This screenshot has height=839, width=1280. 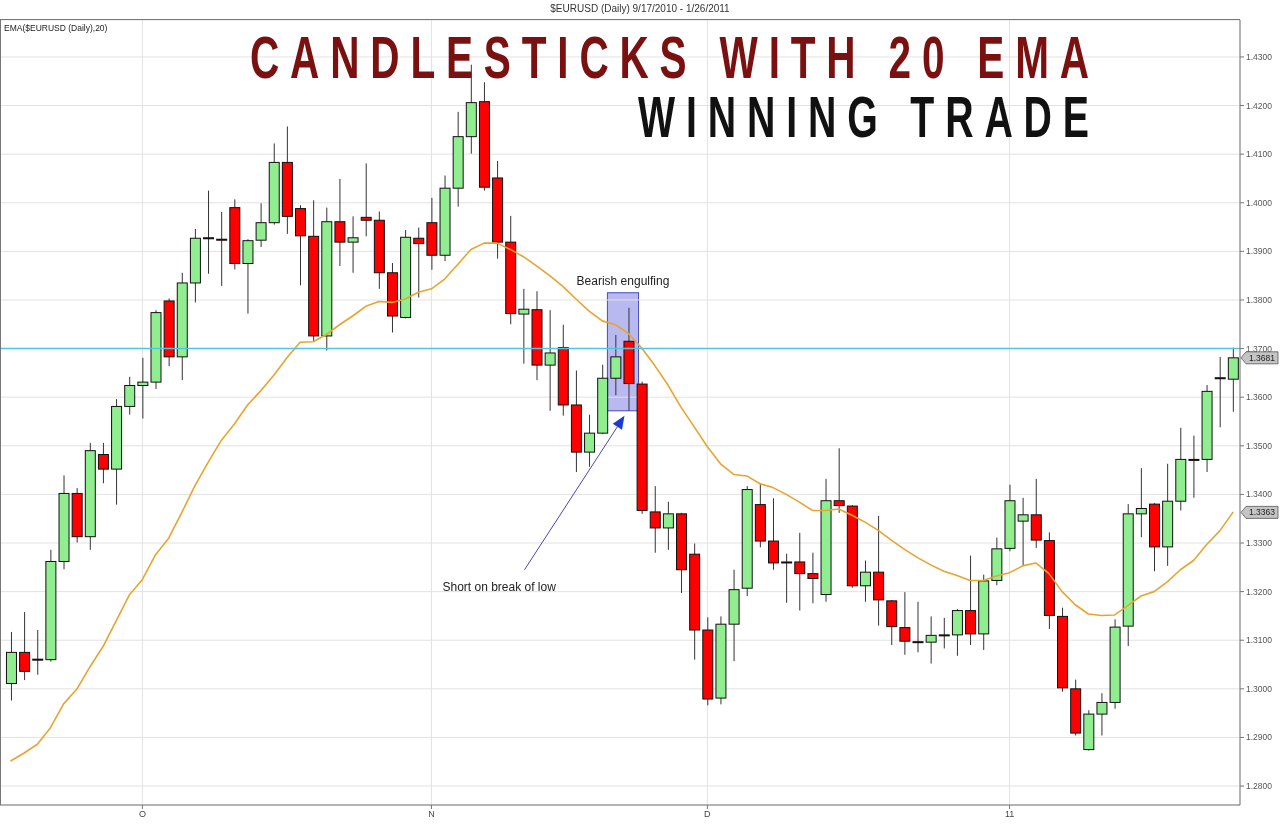 I want to click on y-tick-label: 1.2900, so click(x=1259, y=737).